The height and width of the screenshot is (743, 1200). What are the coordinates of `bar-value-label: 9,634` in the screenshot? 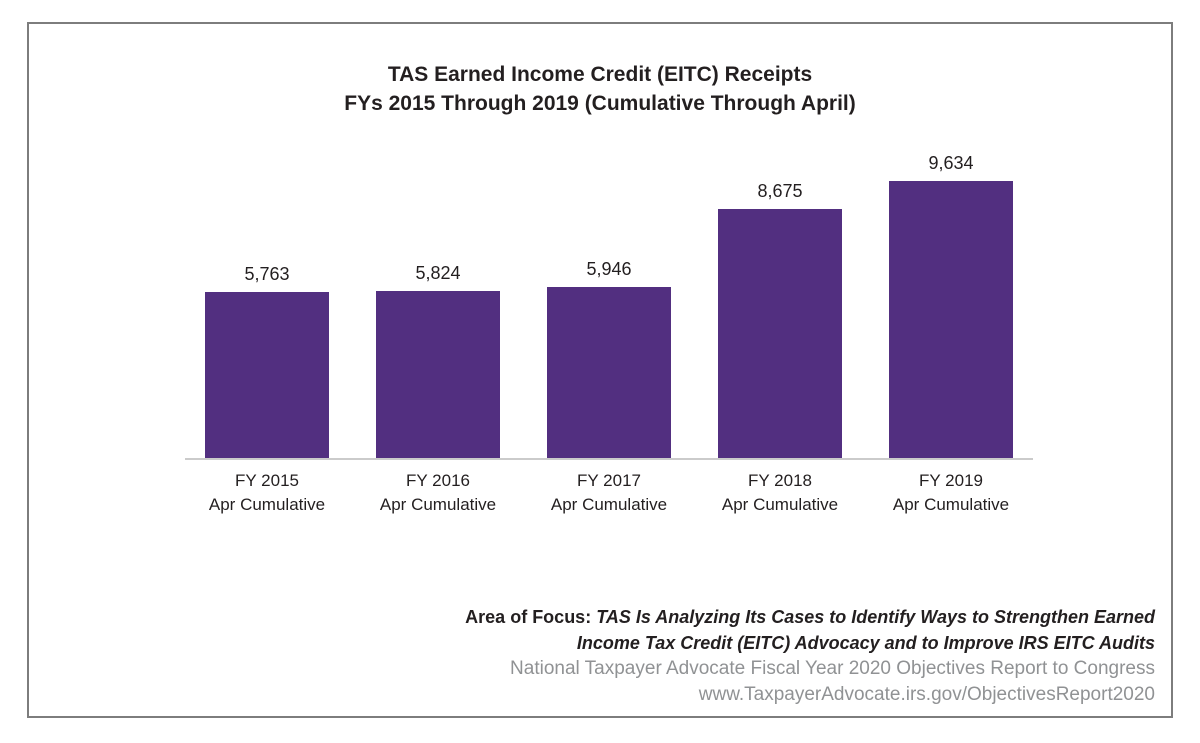 It's located at (951, 163).